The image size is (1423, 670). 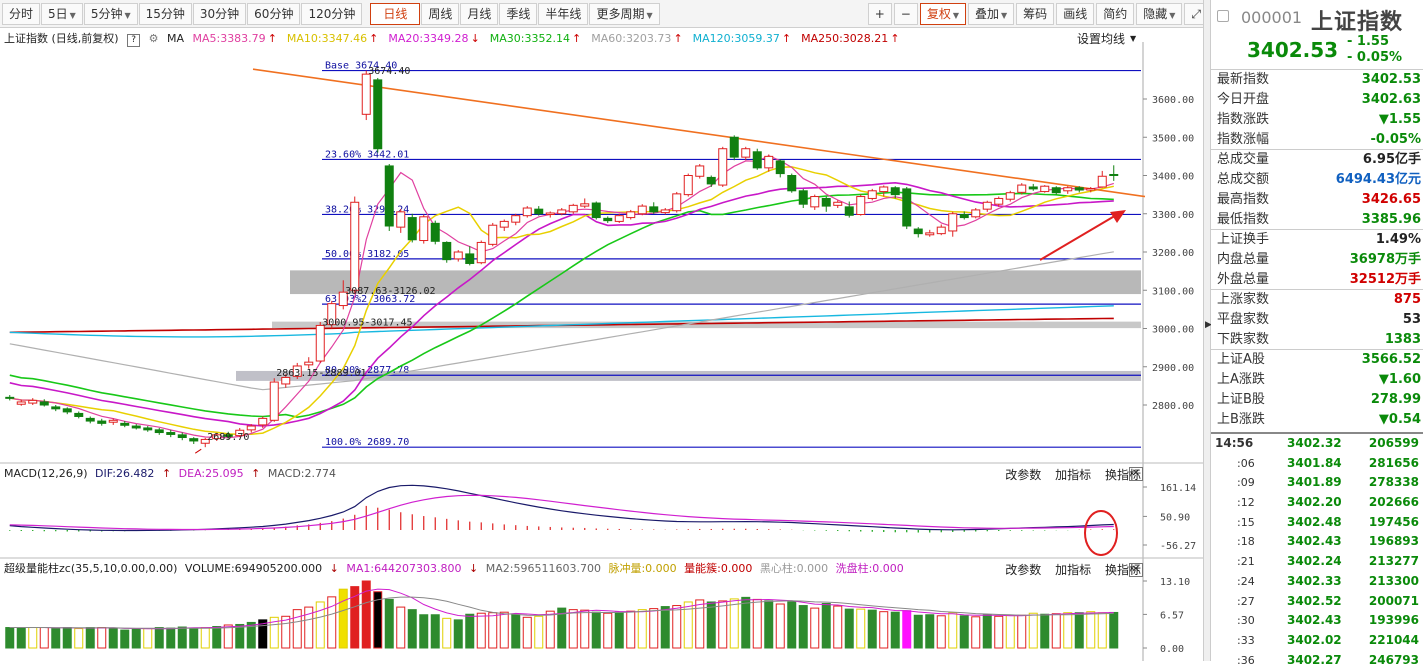 What do you see at coordinates (563, 13) in the screenshot?
I see `period-tab-11: 半年线` at bounding box center [563, 13].